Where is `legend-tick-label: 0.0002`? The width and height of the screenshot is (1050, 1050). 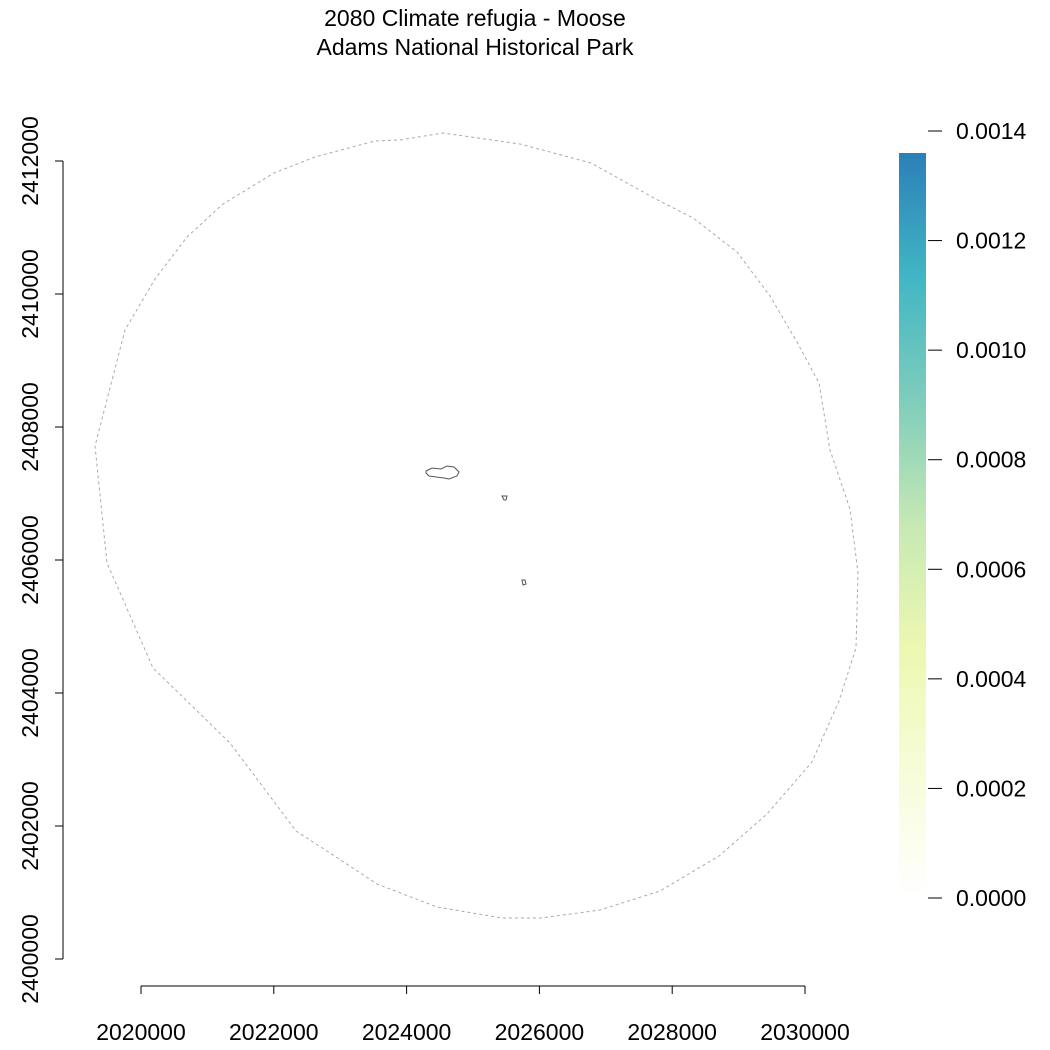 legend-tick-label: 0.0002 is located at coordinates (991, 788).